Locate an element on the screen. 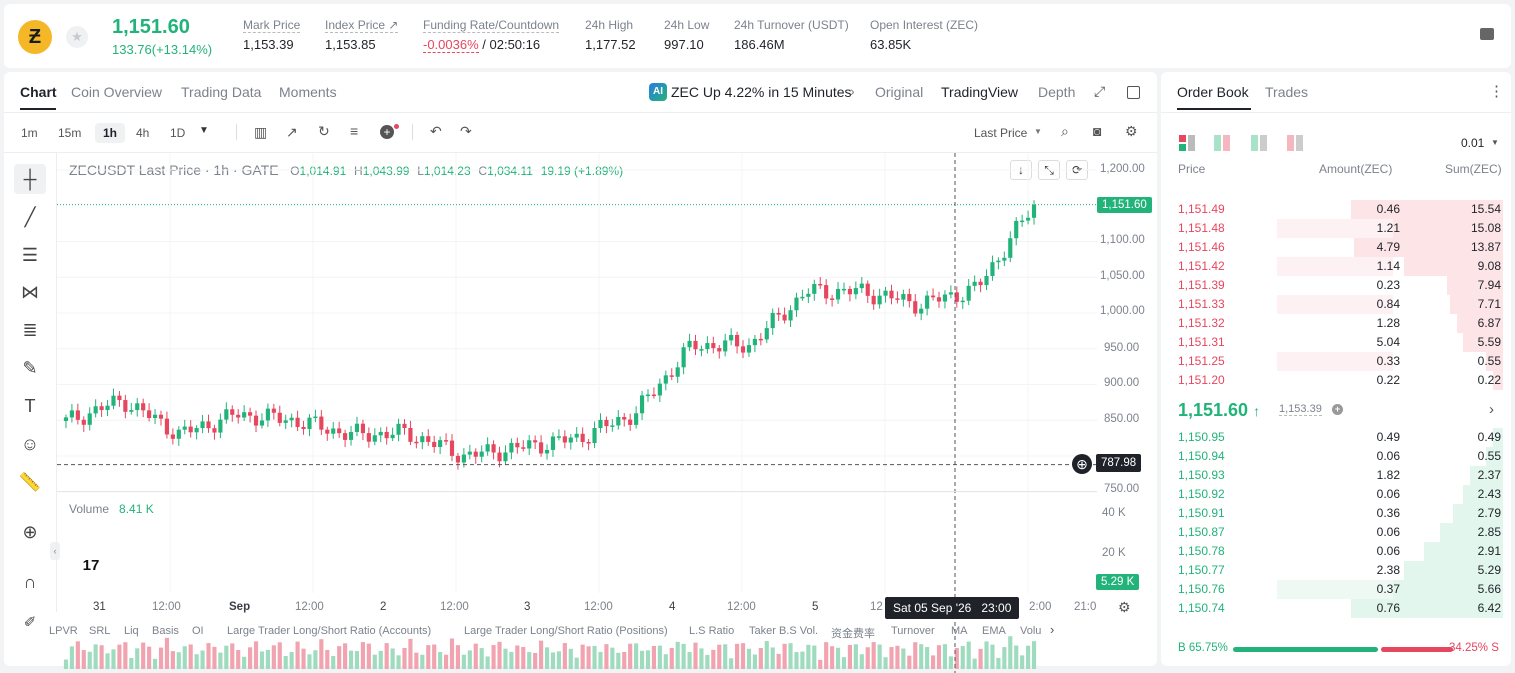 This screenshot has height=673, width=1515. chevron-down-icon: ▼ is located at coordinates (204, 130).